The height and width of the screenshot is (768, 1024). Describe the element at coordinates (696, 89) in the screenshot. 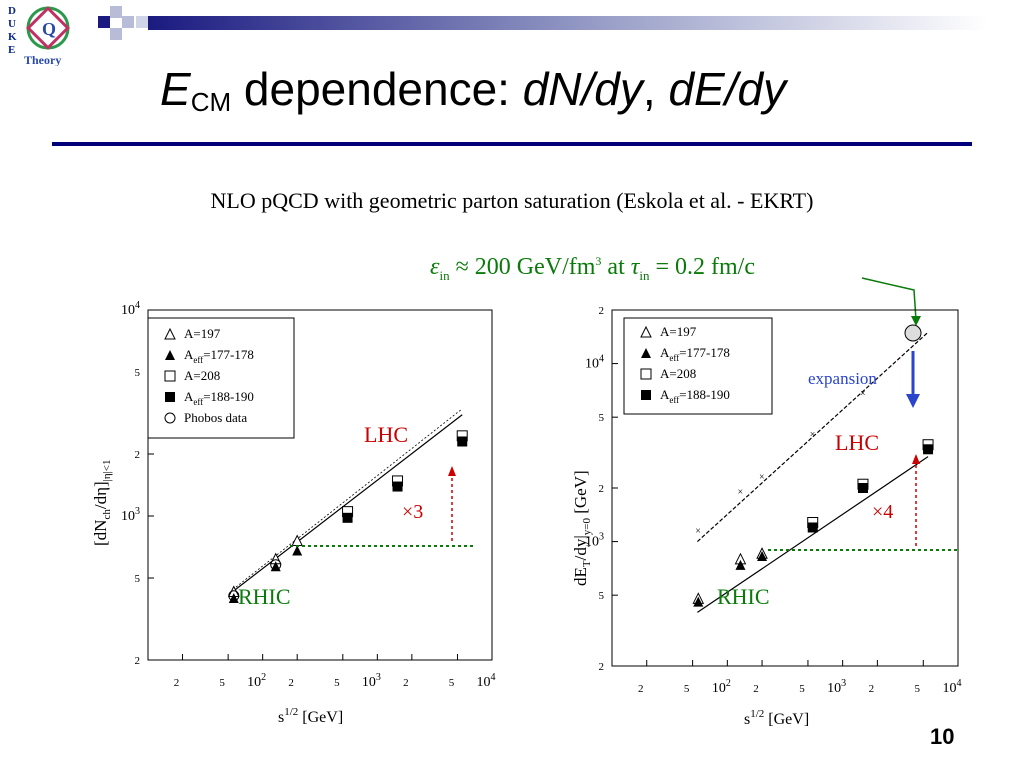

I see `title-de: dE` at that location.